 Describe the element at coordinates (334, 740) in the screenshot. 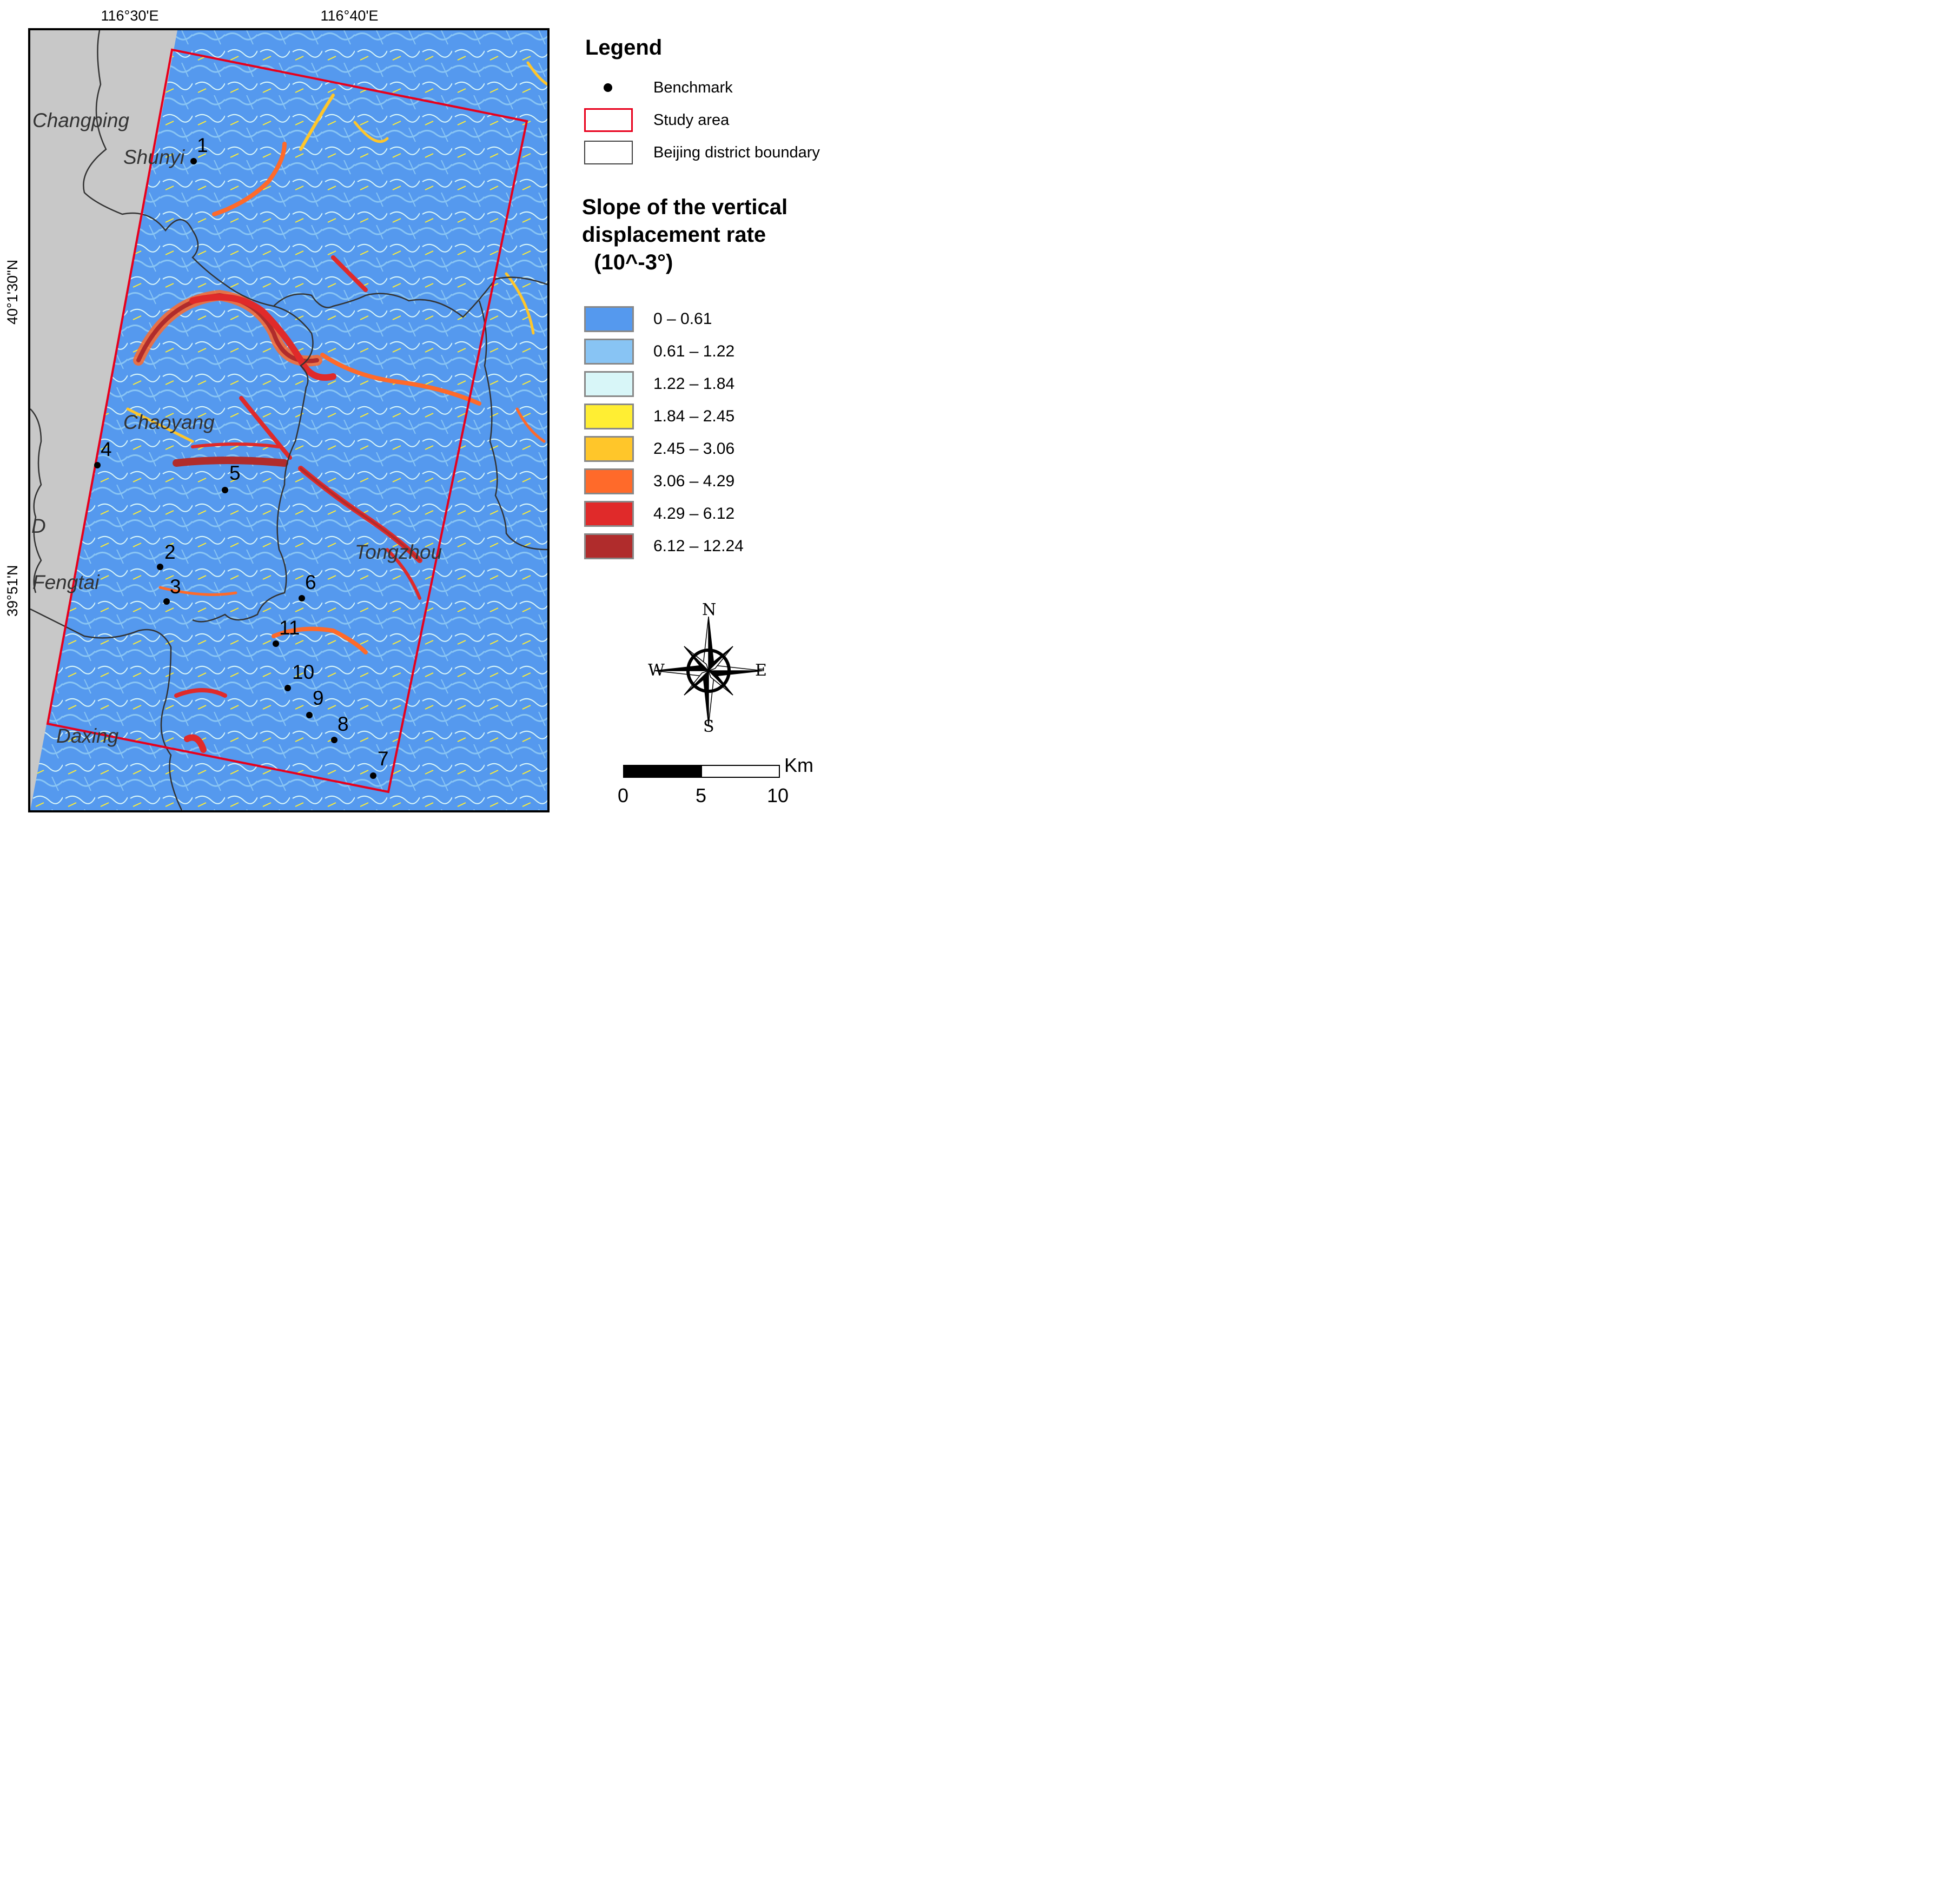

I see `benchmark-8-marker` at that location.